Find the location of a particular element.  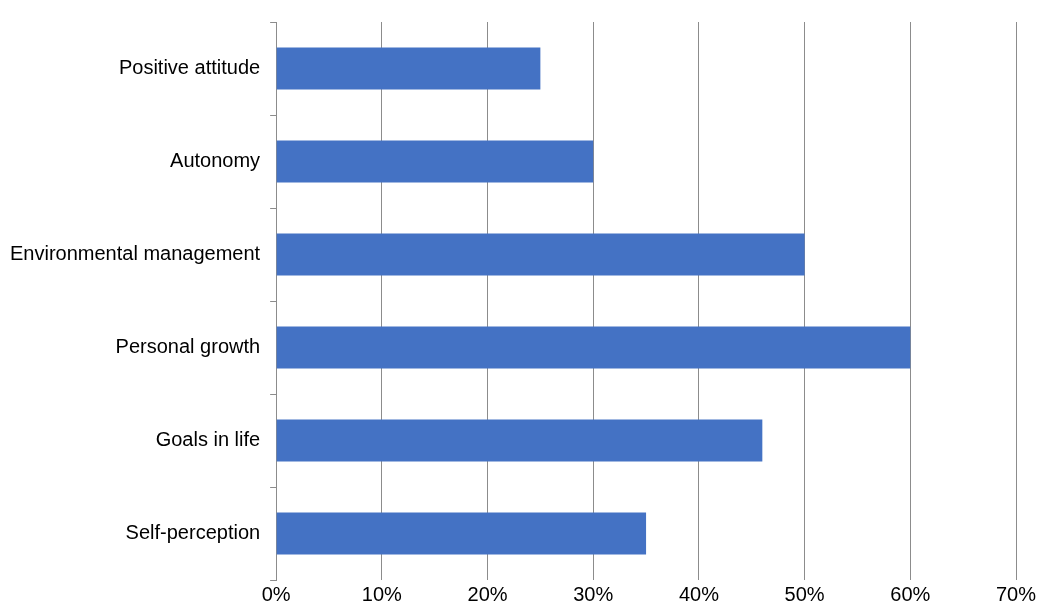

y-tick-label: Environmental management is located at coordinates (135, 253).